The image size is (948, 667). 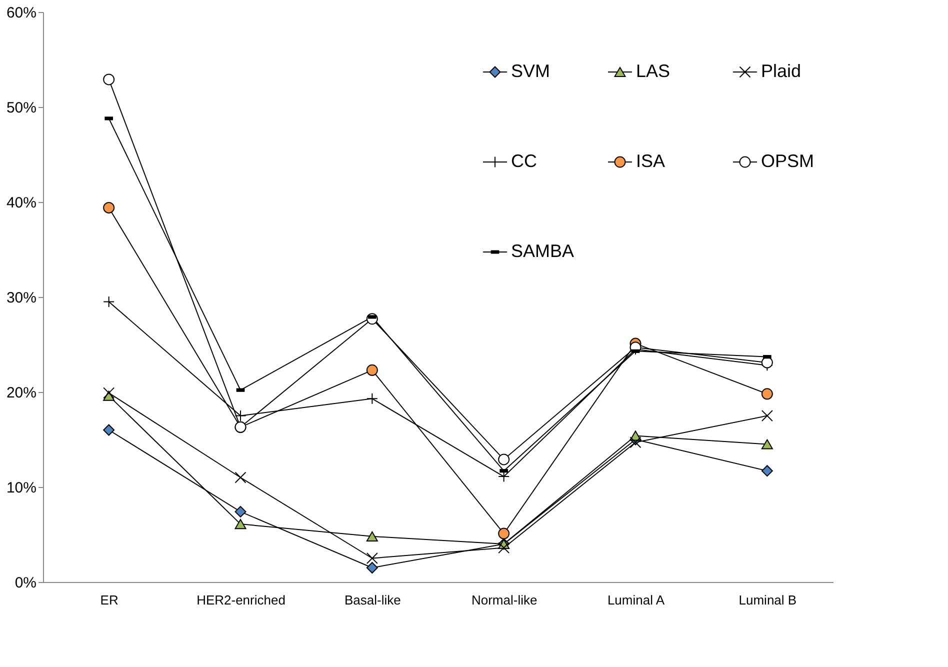 I want to click on legend-label: LAS, so click(x=653, y=71).